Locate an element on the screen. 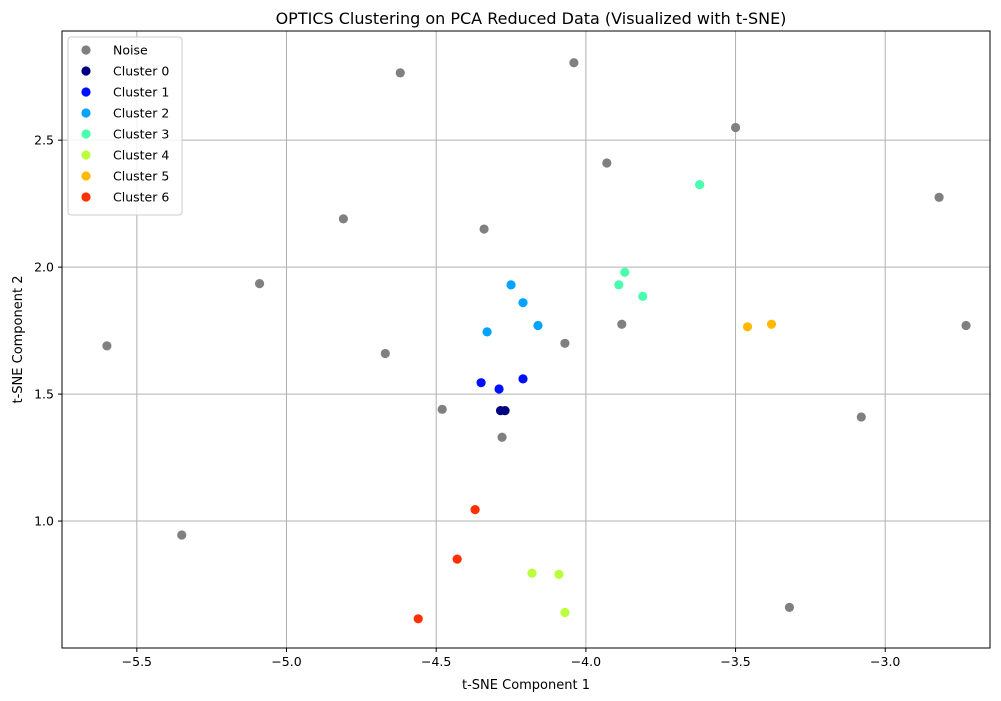 The image size is (1001, 701). x-tick-label: −3.0 is located at coordinates (885, 661).